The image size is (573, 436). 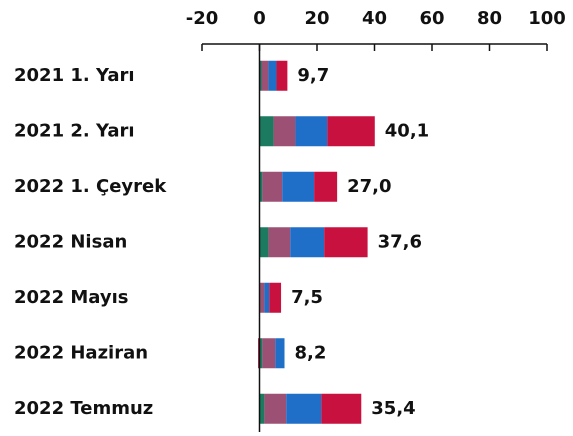 I want to click on x-tick-label: 100, so click(x=547, y=18).